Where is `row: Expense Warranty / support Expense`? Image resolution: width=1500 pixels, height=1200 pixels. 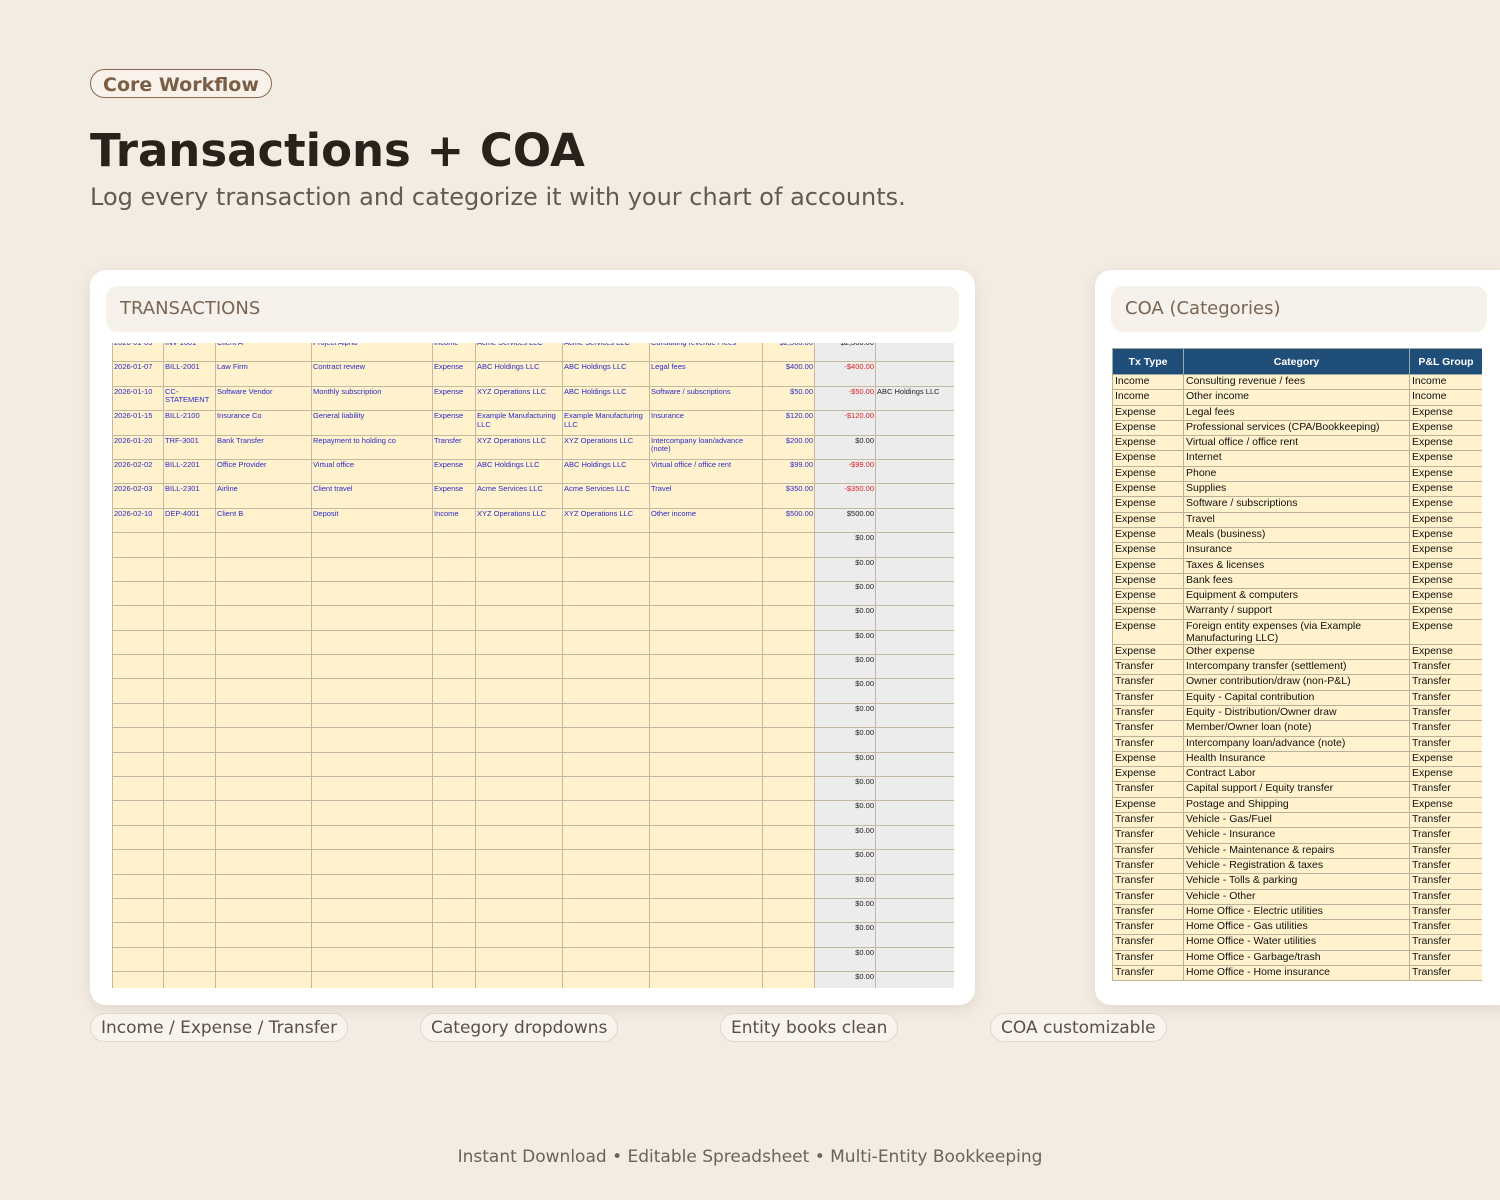
row: Expense Warranty / support Expense is located at coordinates (1297, 611).